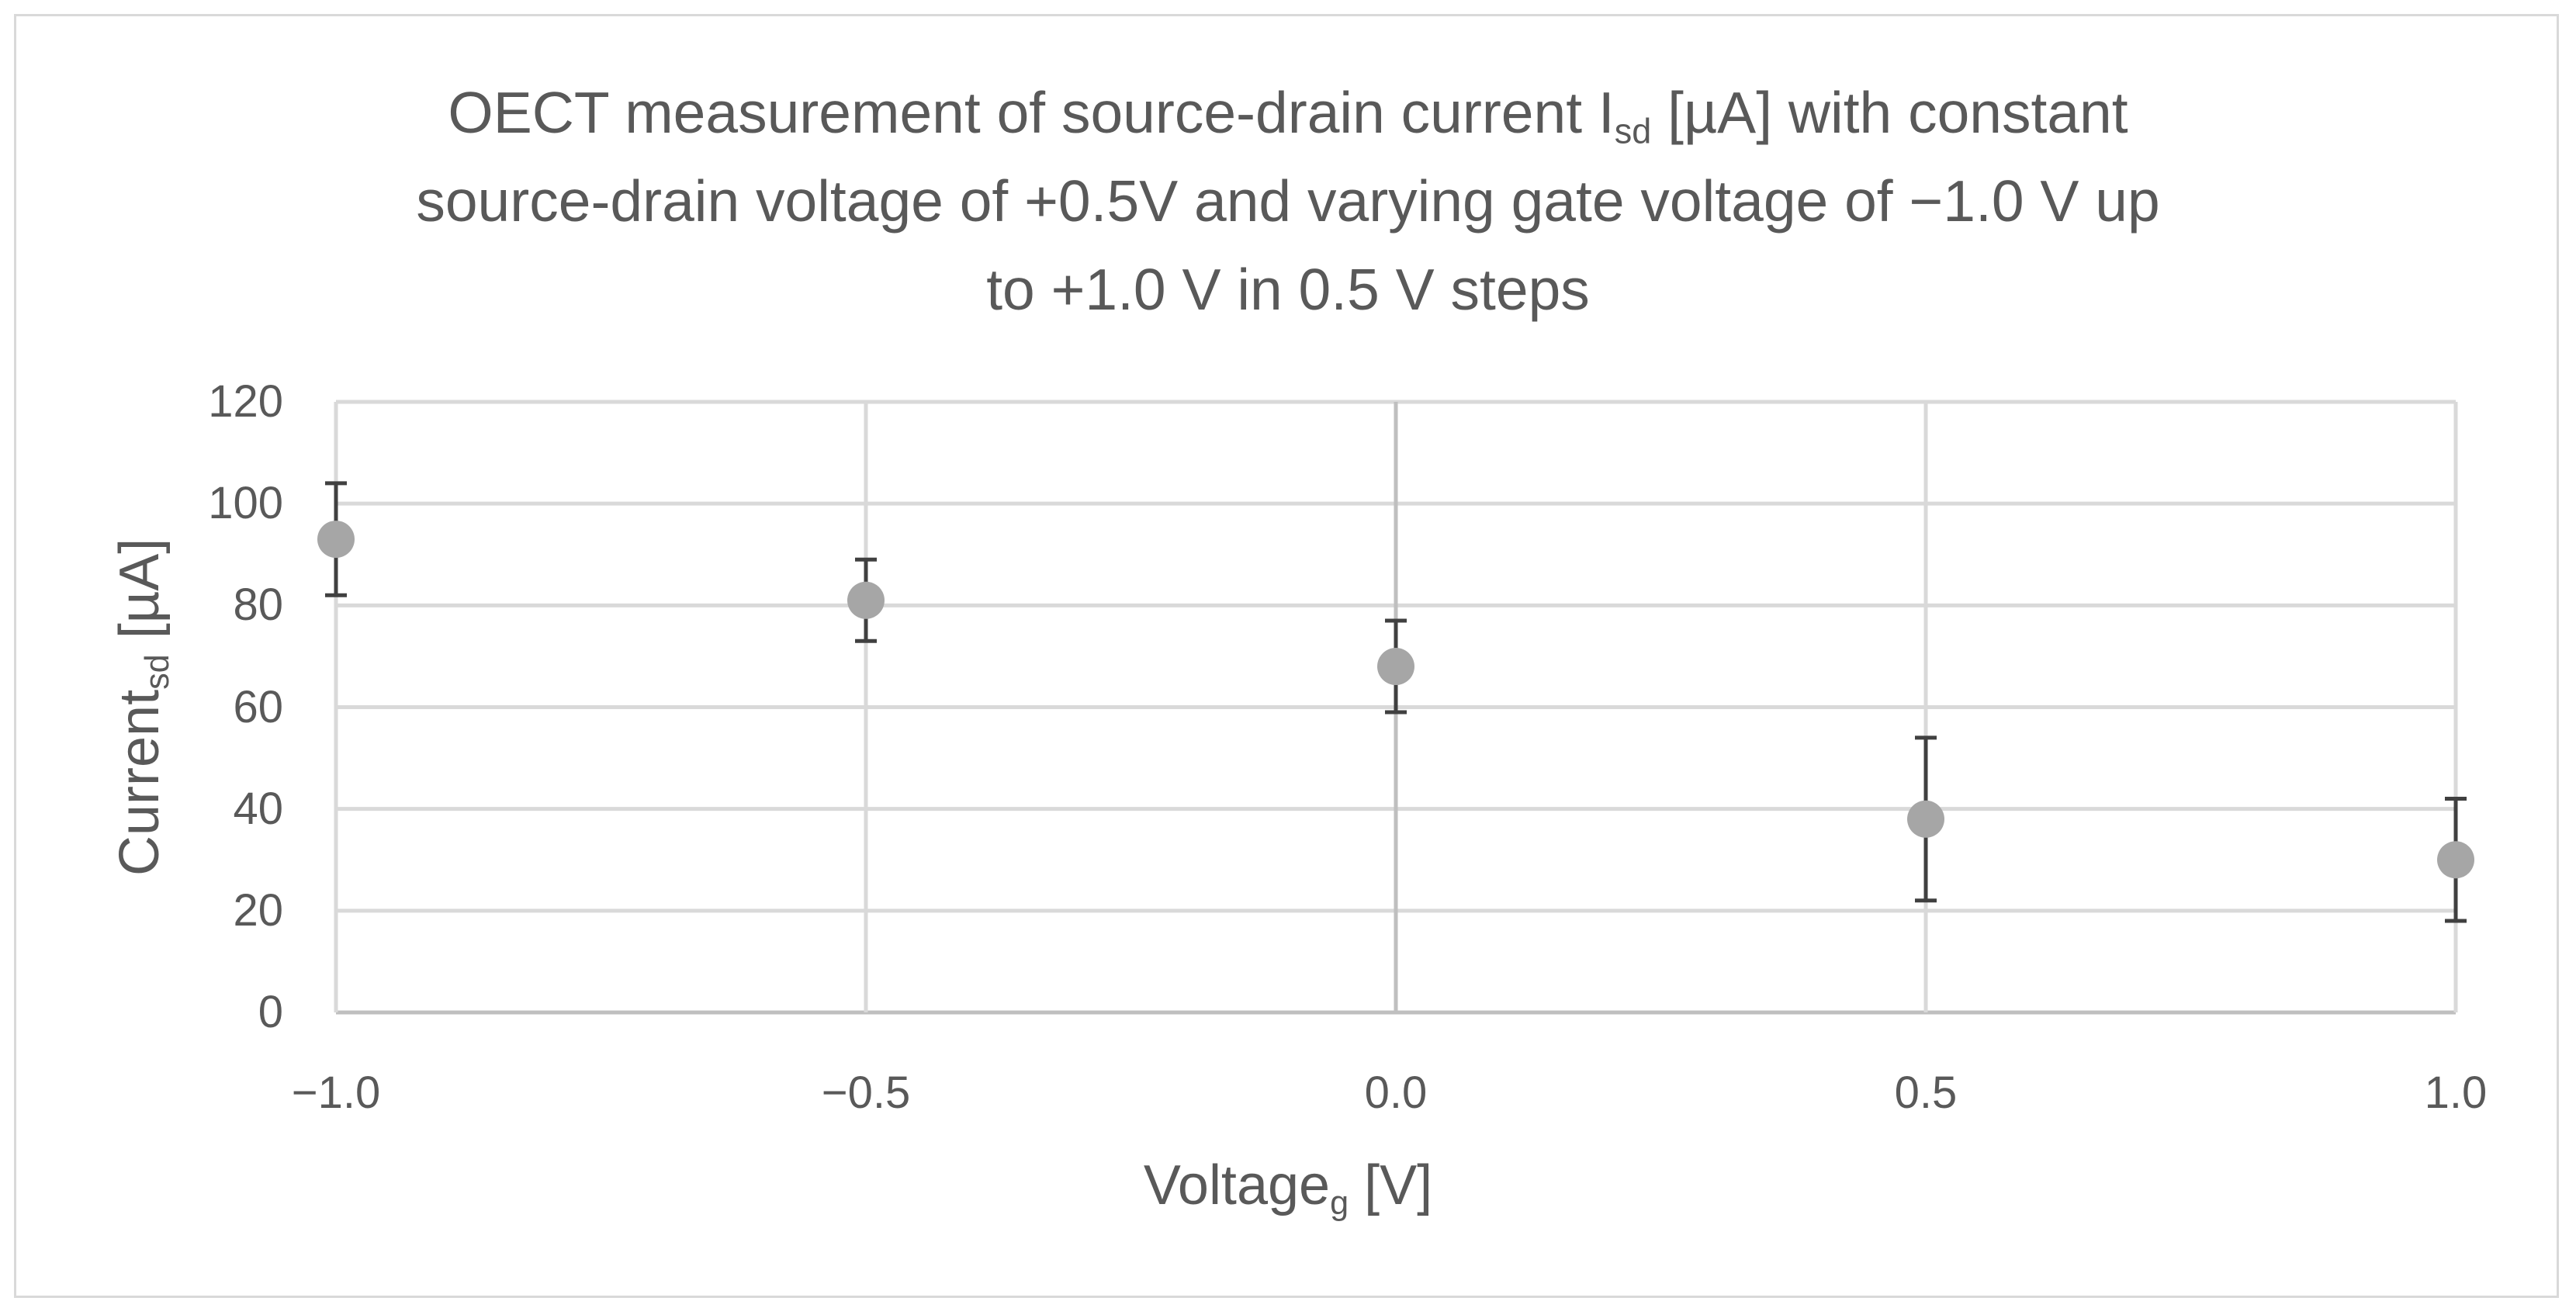 This screenshot has height=1315, width=2576. I want to click on x-tick-label: −1.0, so click(336, 1093).